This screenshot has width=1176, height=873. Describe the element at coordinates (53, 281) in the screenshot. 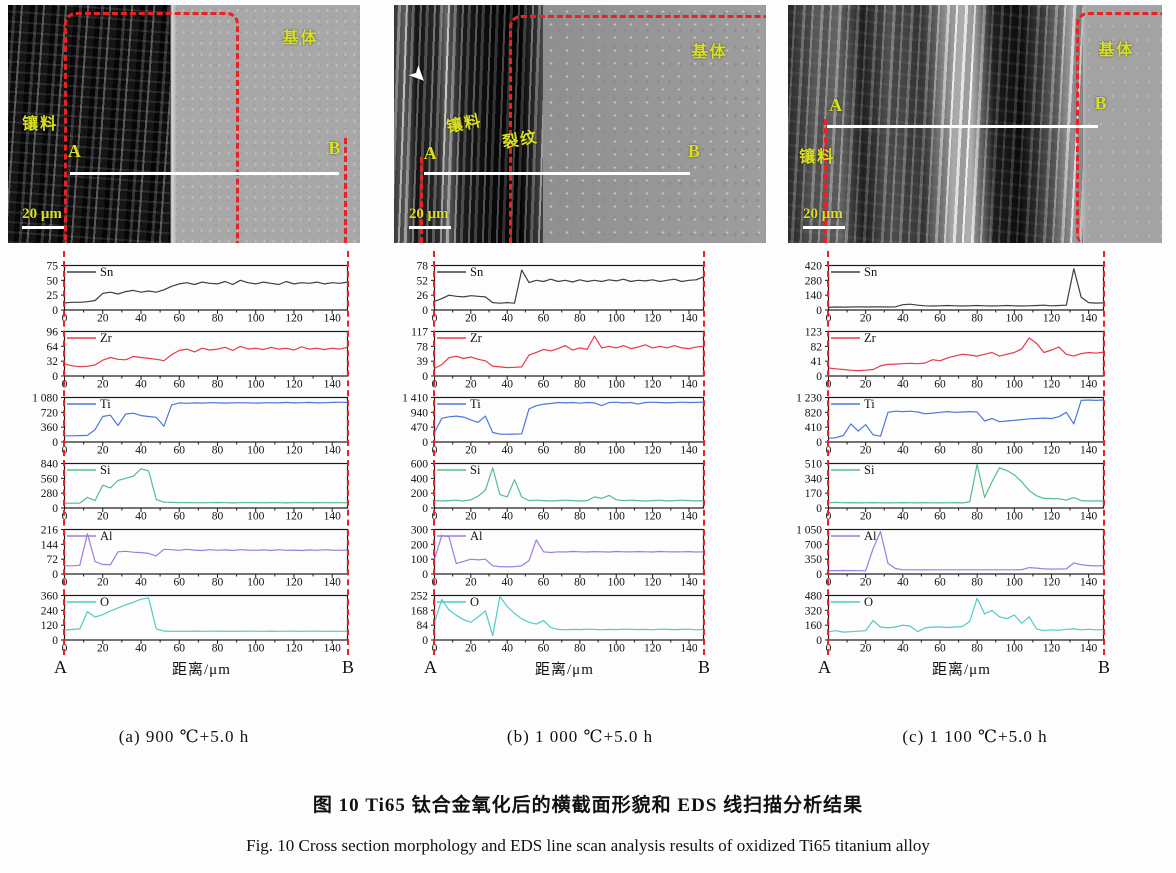

I see `svg-text: 50` at that location.